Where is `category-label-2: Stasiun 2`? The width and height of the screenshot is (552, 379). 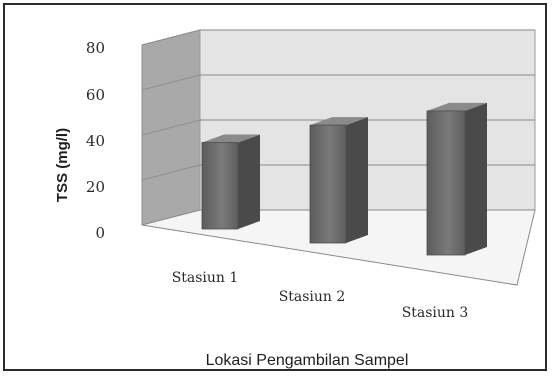 category-label-2: Stasiun 2 is located at coordinates (312, 297).